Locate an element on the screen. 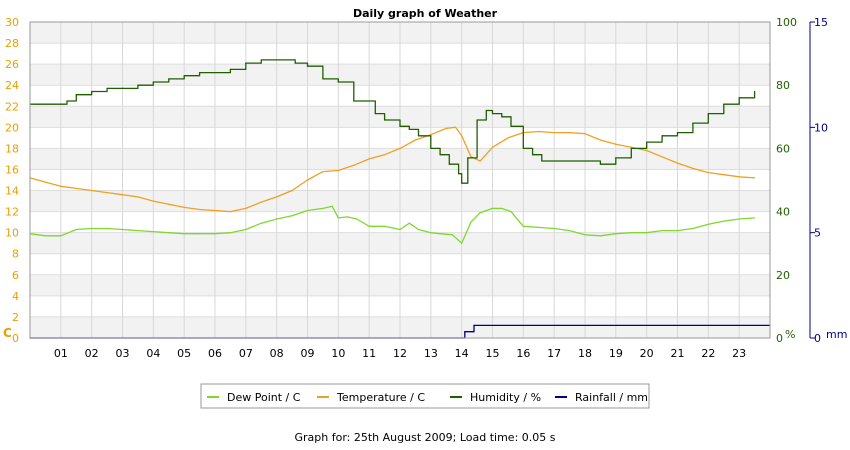 Image resolution: width=850 pixels, height=450 pixels. temp-tick-label: 2 is located at coordinates (15, 317).